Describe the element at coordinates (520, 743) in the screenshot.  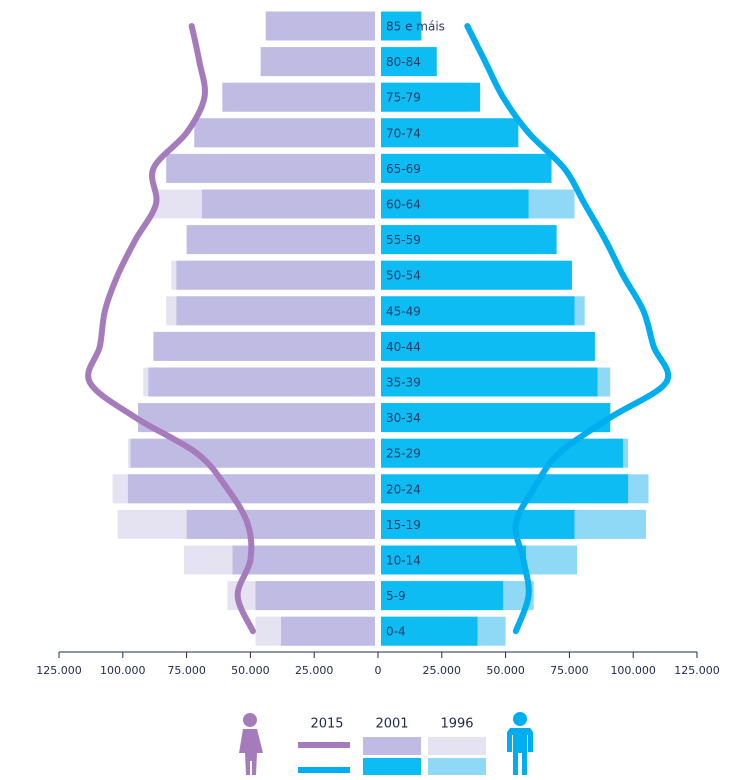
I see `male-icon` at that location.